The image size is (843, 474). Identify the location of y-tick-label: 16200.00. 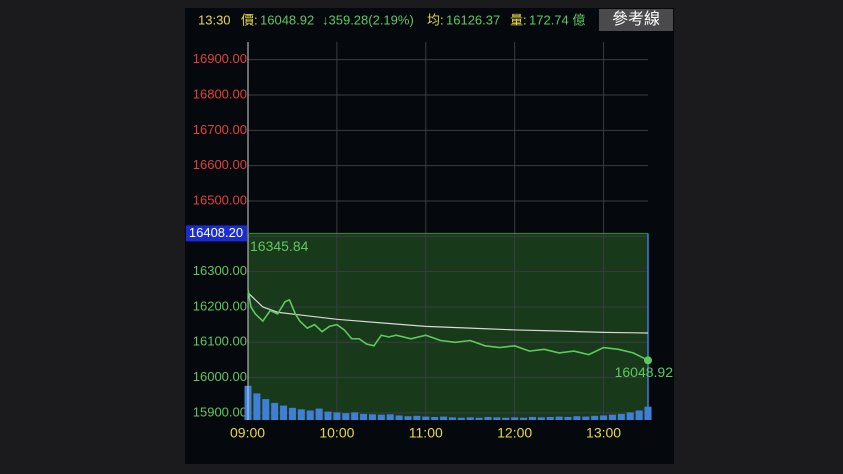
(220, 305).